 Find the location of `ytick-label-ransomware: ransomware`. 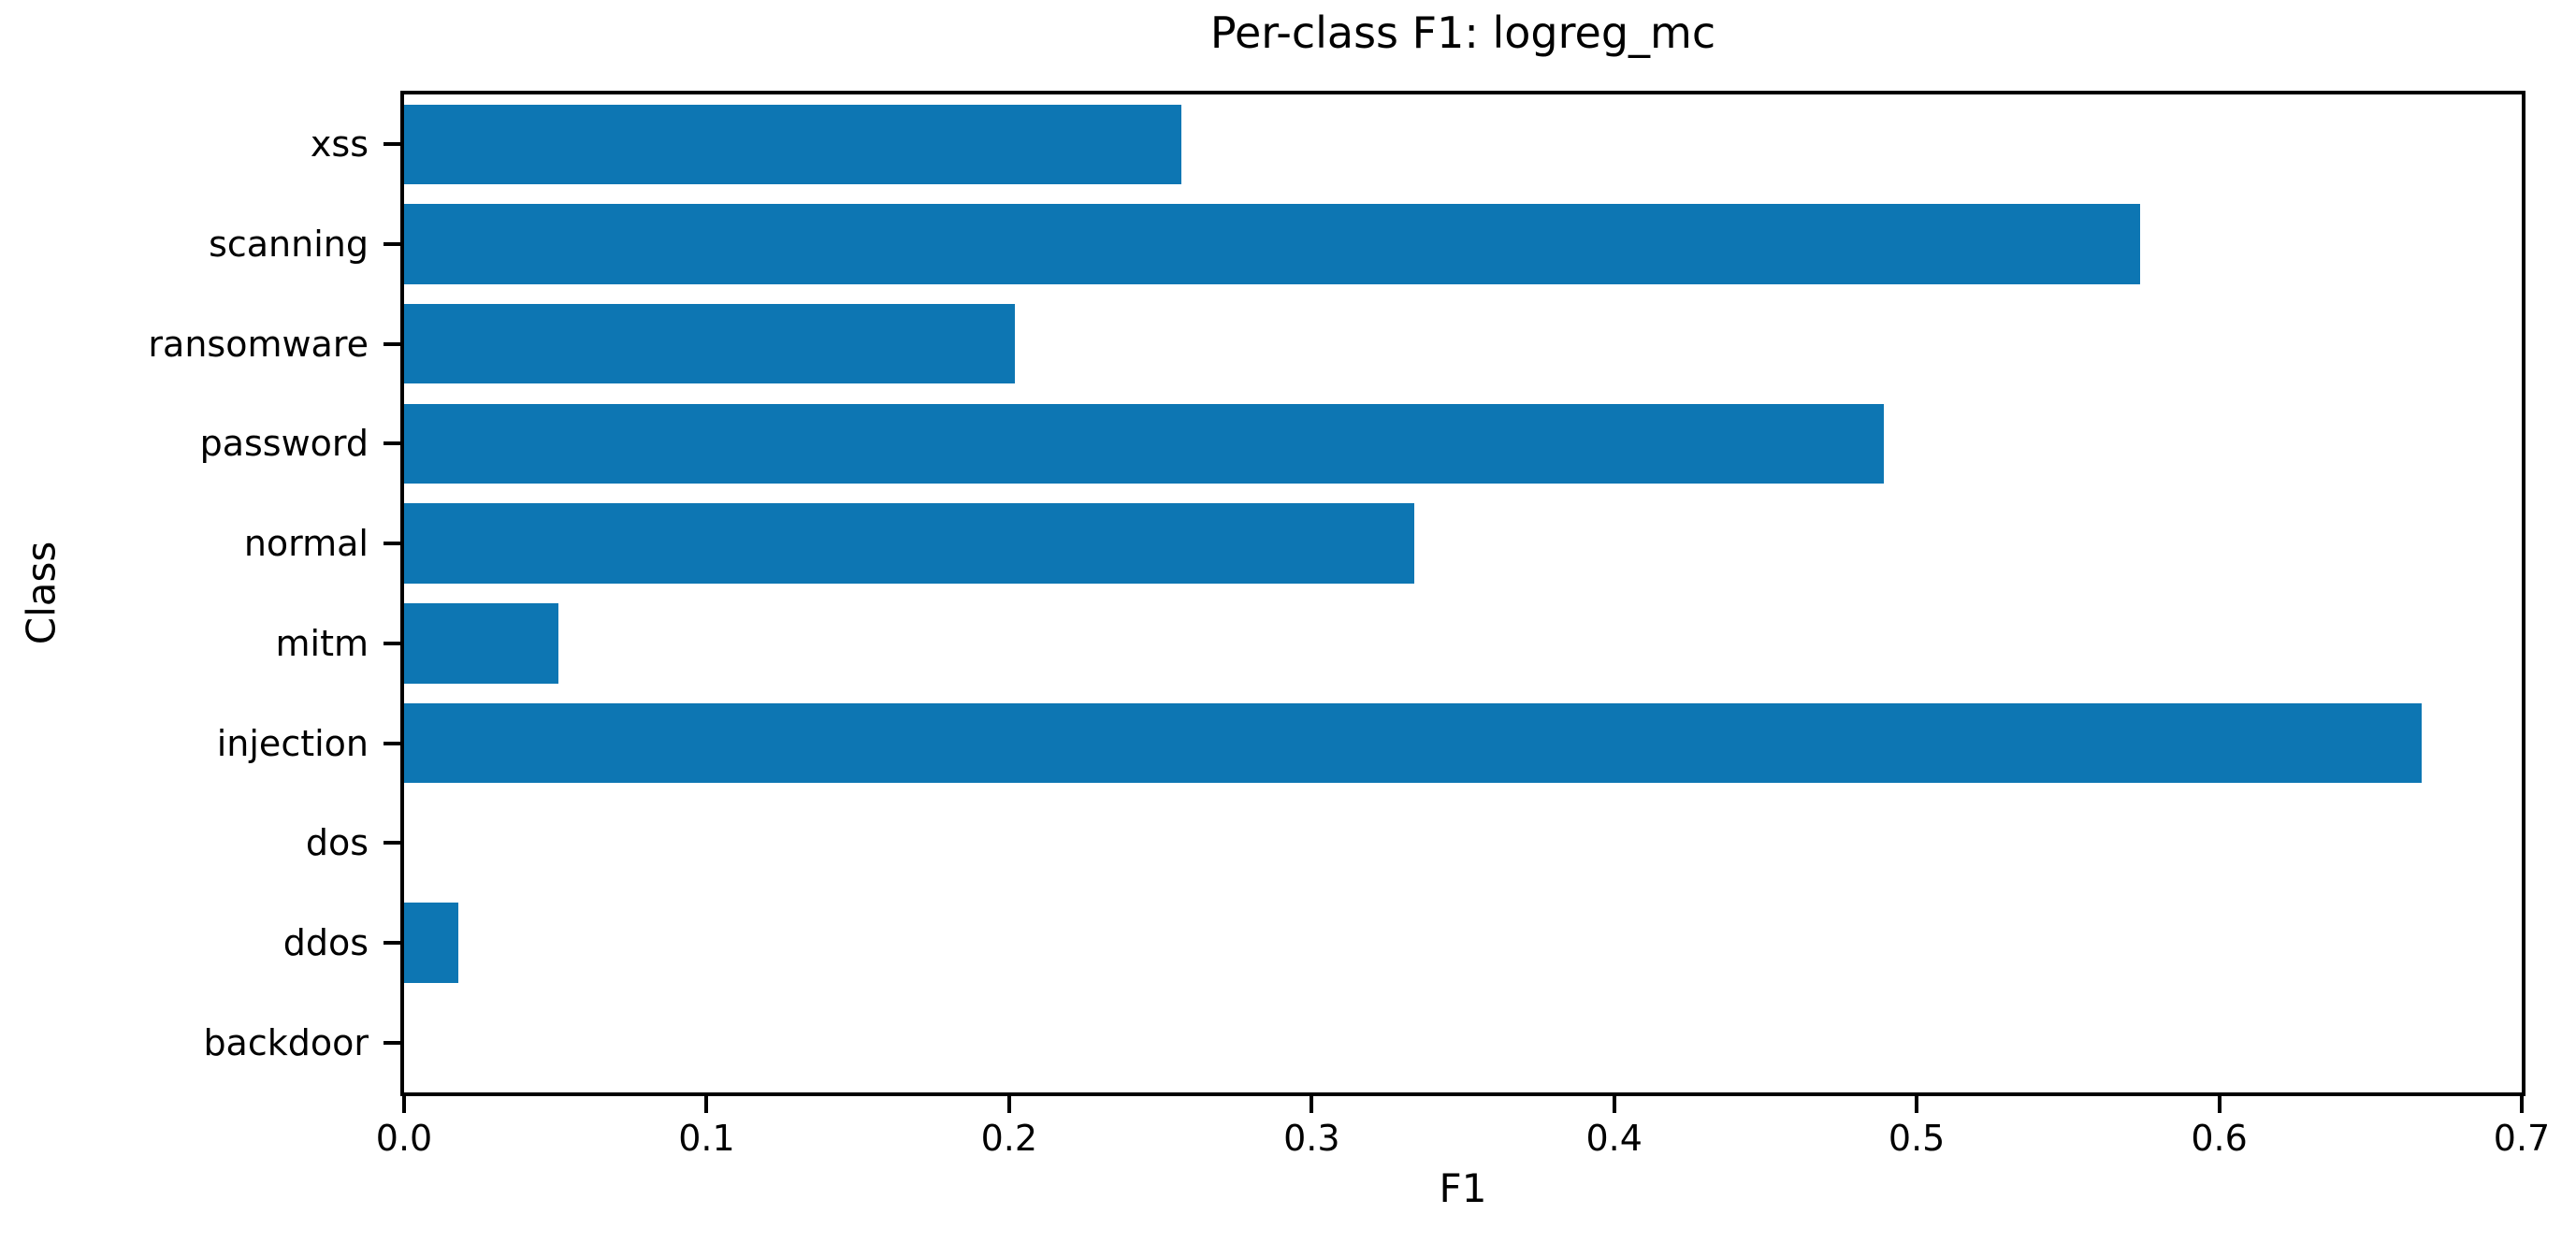

ytick-label-ransomware: ransomware is located at coordinates (258, 344).